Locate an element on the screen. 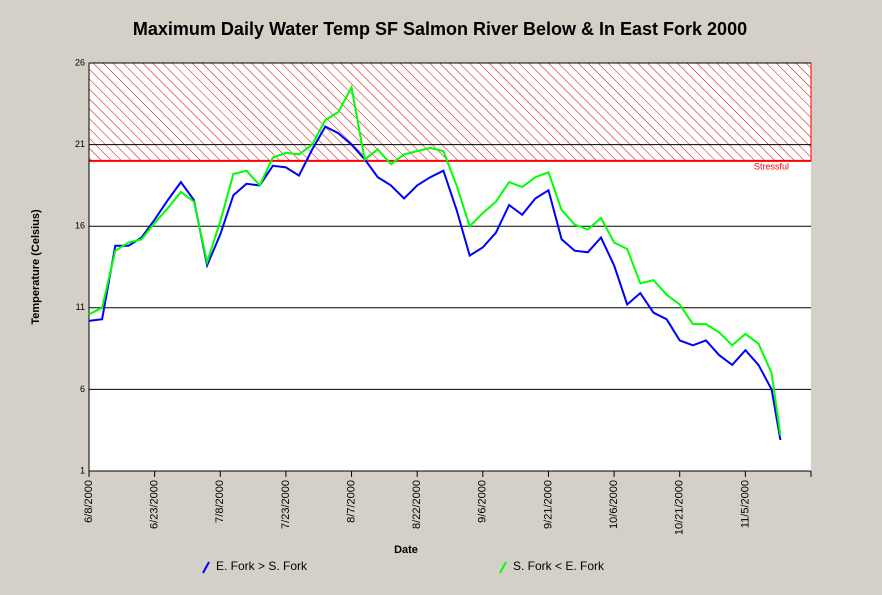 This screenshot has width=882, height=595. y-tick-label: 16 is located at coordinates (80, 226).